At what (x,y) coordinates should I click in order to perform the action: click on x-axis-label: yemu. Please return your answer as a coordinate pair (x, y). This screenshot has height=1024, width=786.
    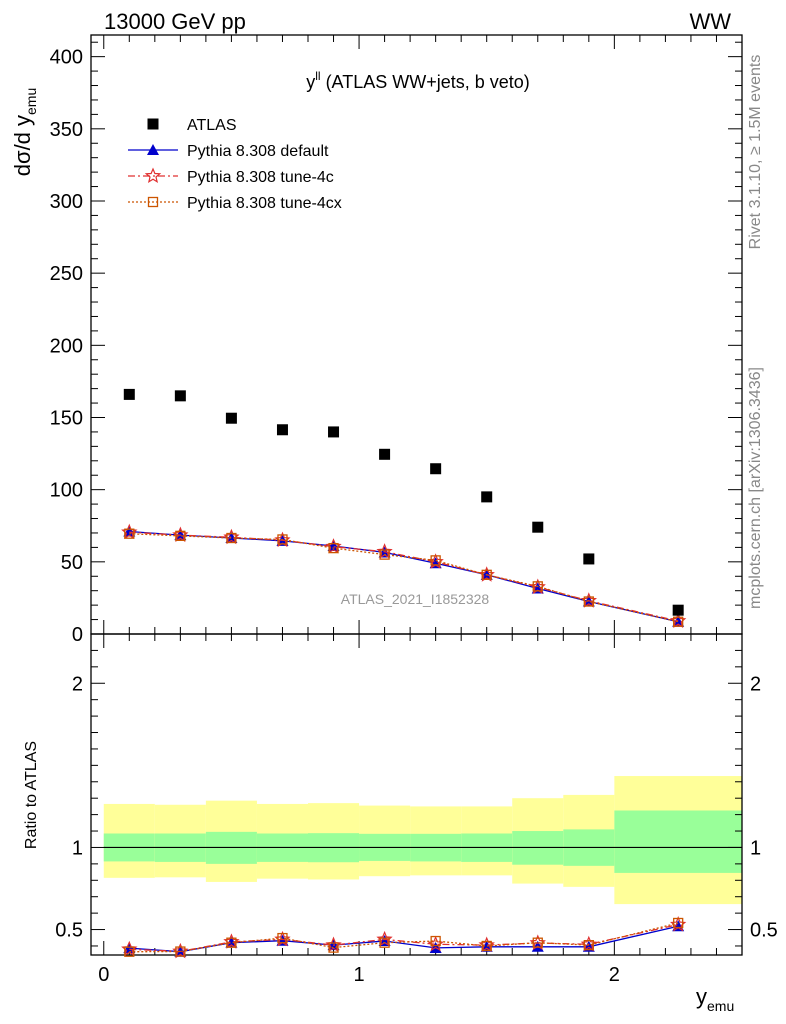
    Looking at the image, I should click on (715, 999).